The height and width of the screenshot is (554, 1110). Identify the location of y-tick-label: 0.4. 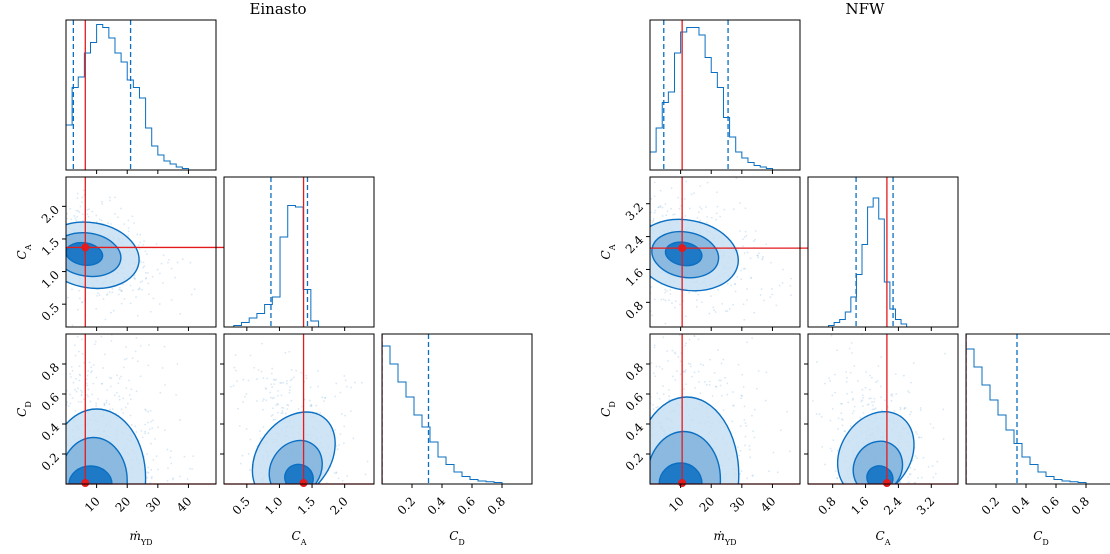
(635, 432).